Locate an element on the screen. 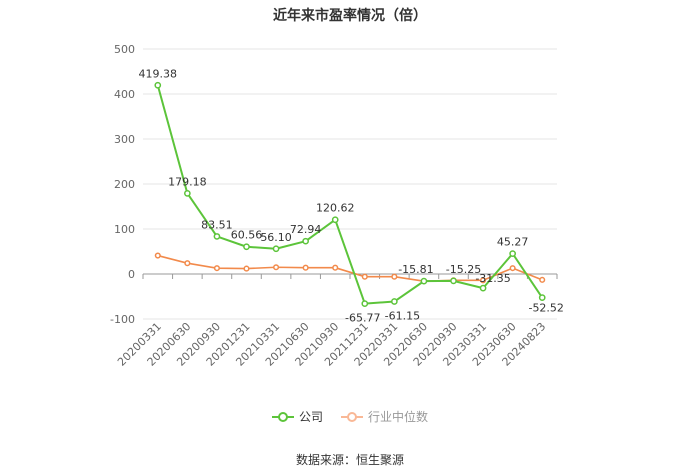 The image size is (700, 474). legend: 公司 行业中位数 is located at coordinates (350, 416).